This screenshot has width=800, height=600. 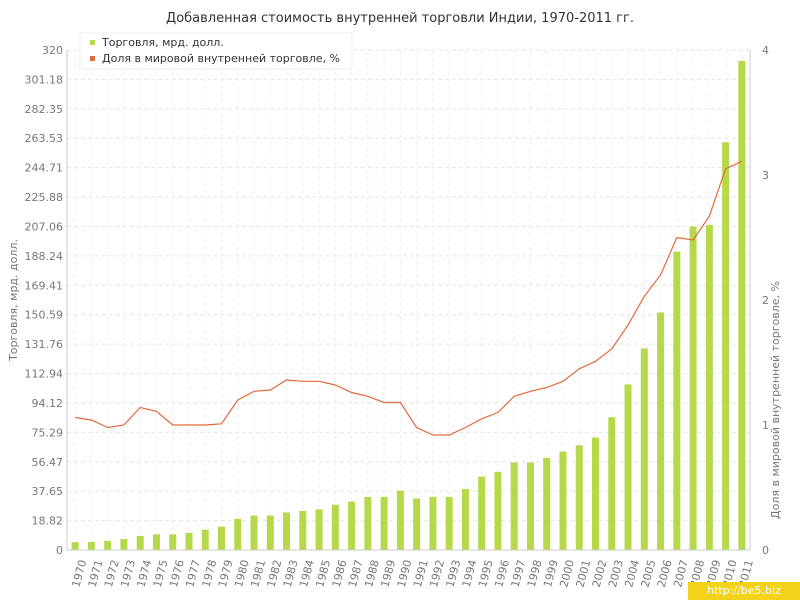 I want to click on y-tick-label: 320, so click(x=52, y=50).